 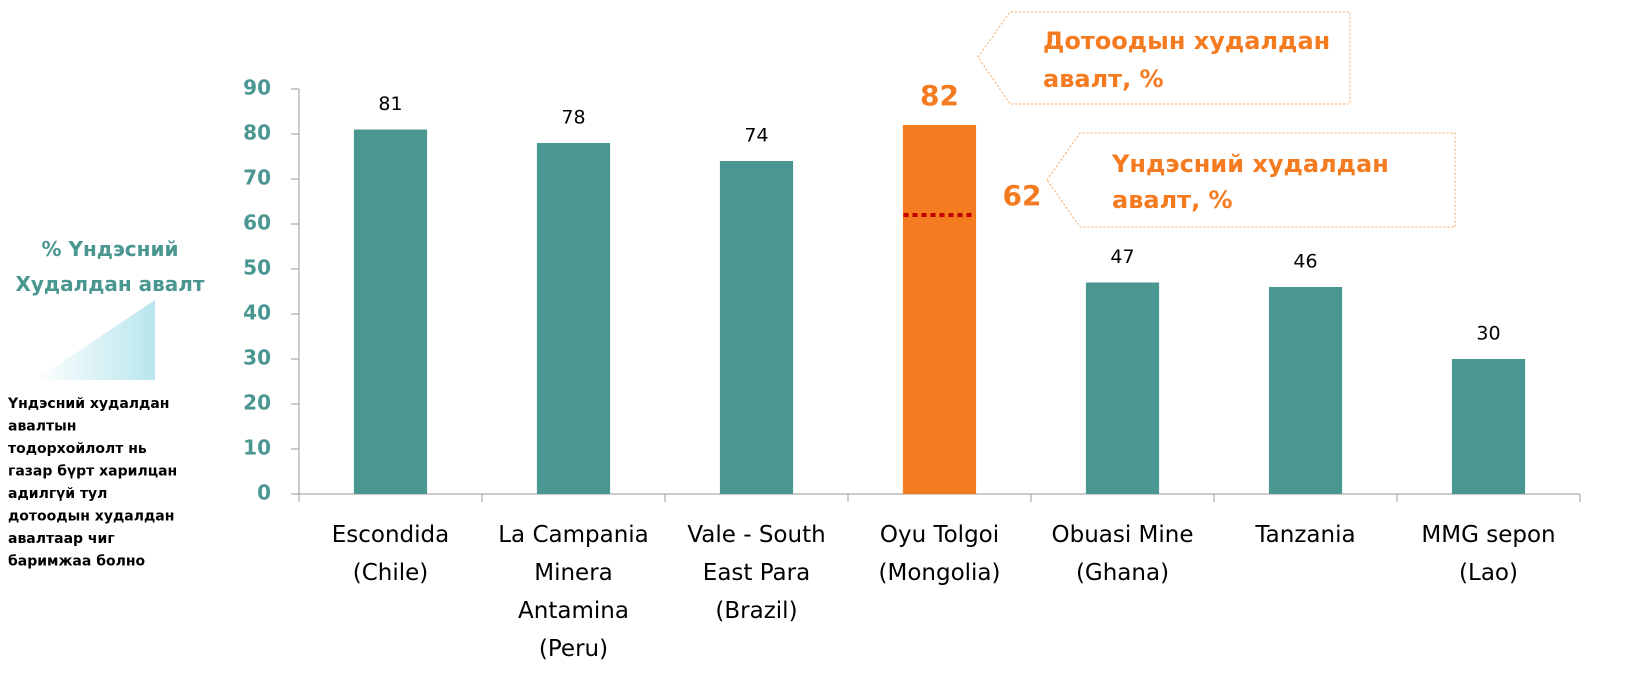 I want to click on callout-text: Үндэсний худалдан авалт, %, so click(x=1250, y=182).